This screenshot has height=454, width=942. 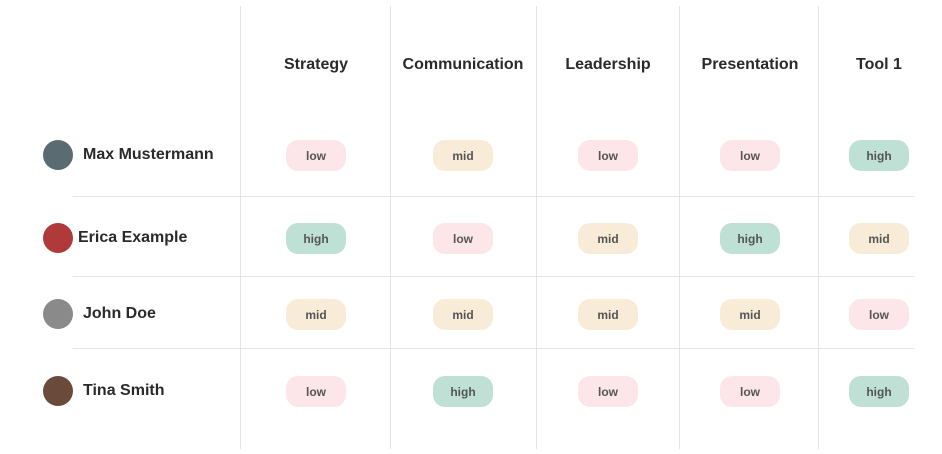 What do you see at coordinates (750, 64) in the screenshot?
I see `column-header: Presentation` at bounding box center [750, 64].